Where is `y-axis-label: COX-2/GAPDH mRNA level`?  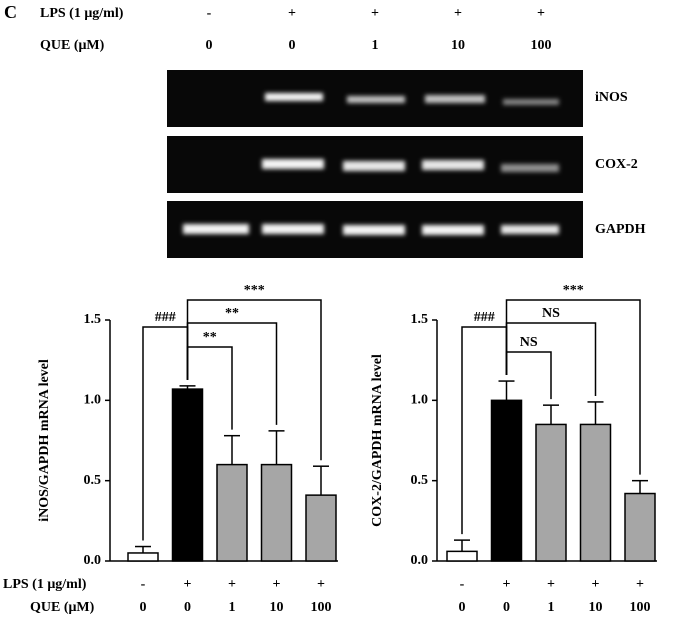 y-axis-label: COX-2/GAPDH mRNA level is located at coordinates (377, 440).